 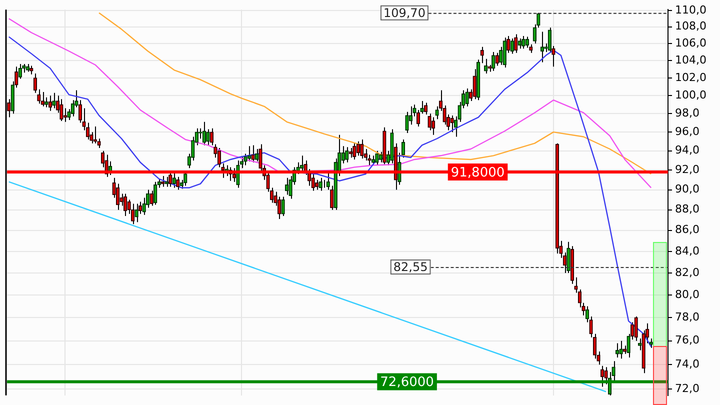 What do you see at coordinates (407, 382) in the screenshot?
I see `ref-line-label: 72,6000` at bounding box center [407, 382].